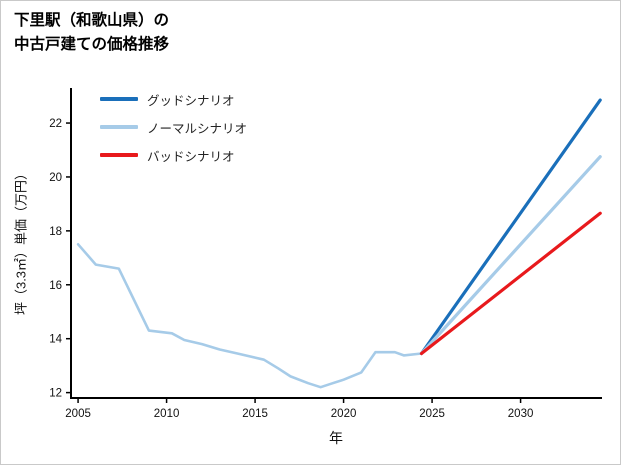 Image resolution: width=621 pixels, height=465 pixels. I want to click on y-tick-label: 12, so click(55, 394).